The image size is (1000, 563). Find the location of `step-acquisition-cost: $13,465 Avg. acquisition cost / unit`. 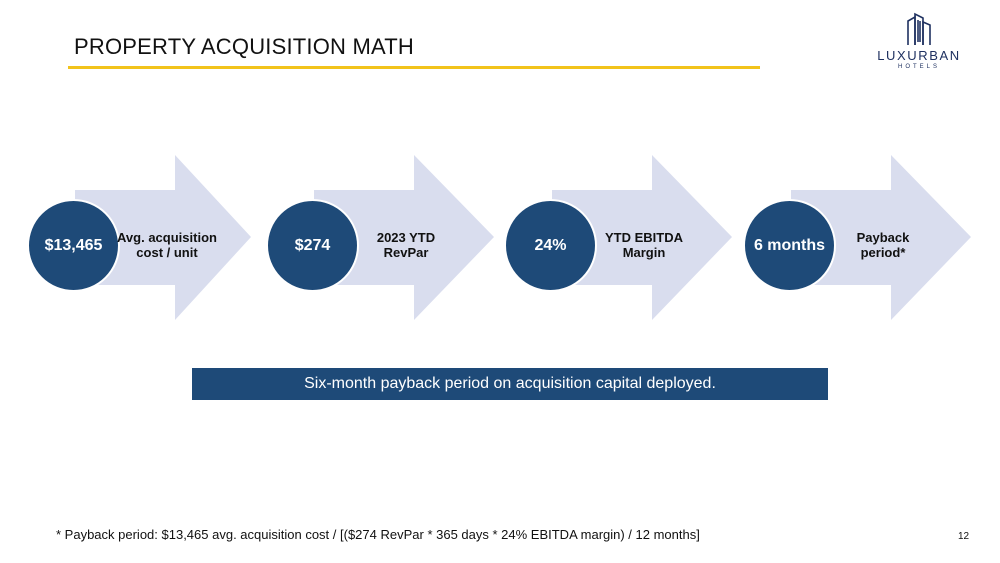

step-acquisition-cost: $13,465 Avg. acquisition cost / unit is located at coordinates (164, 237).